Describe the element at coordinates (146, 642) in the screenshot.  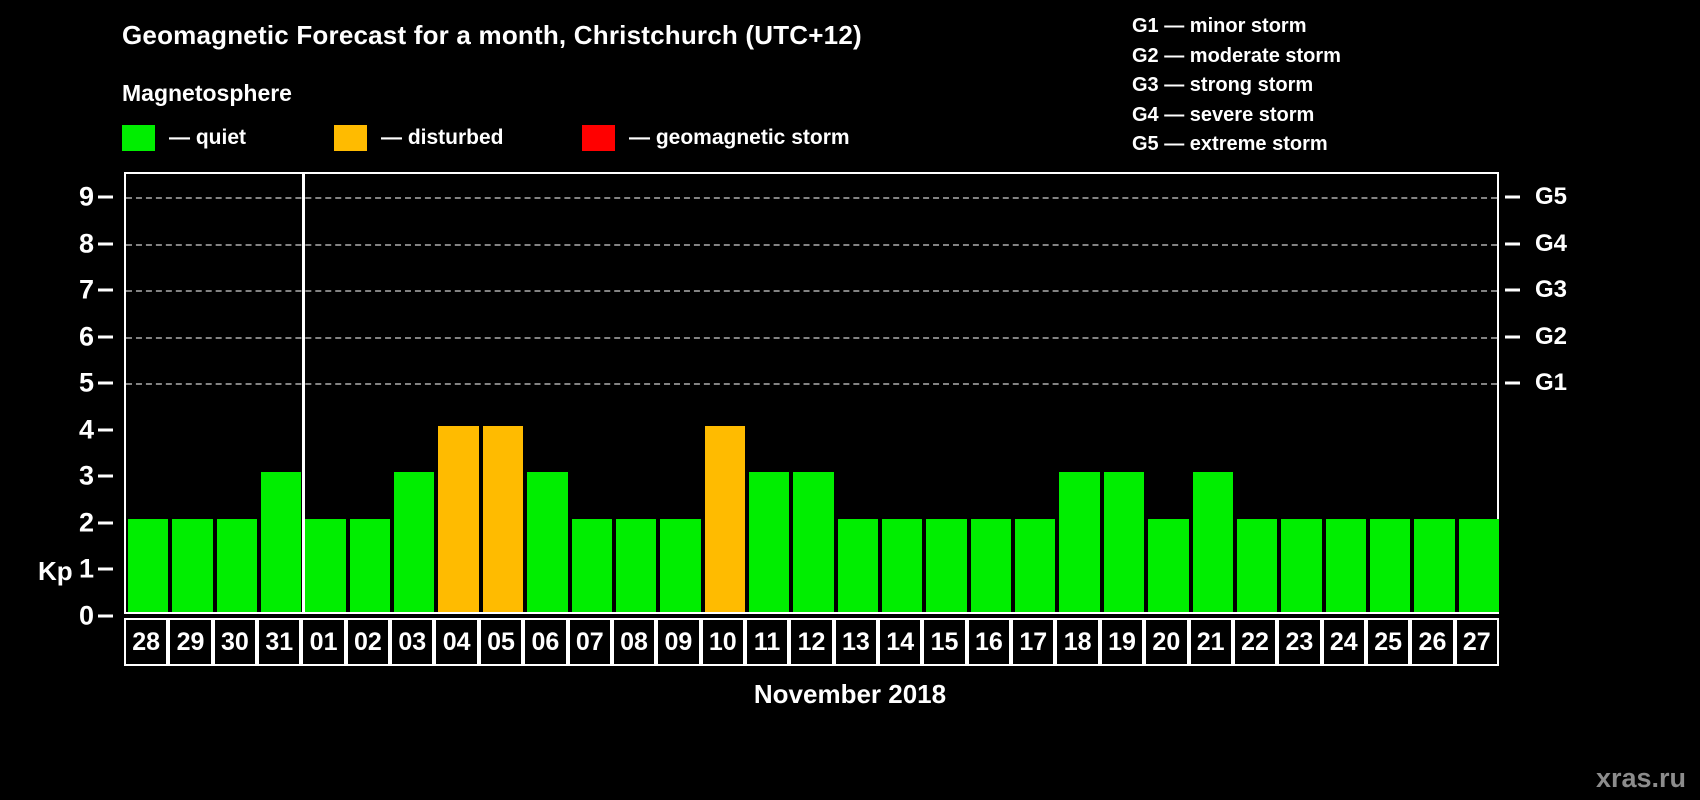
I see `day-label-28: 28` at that location.